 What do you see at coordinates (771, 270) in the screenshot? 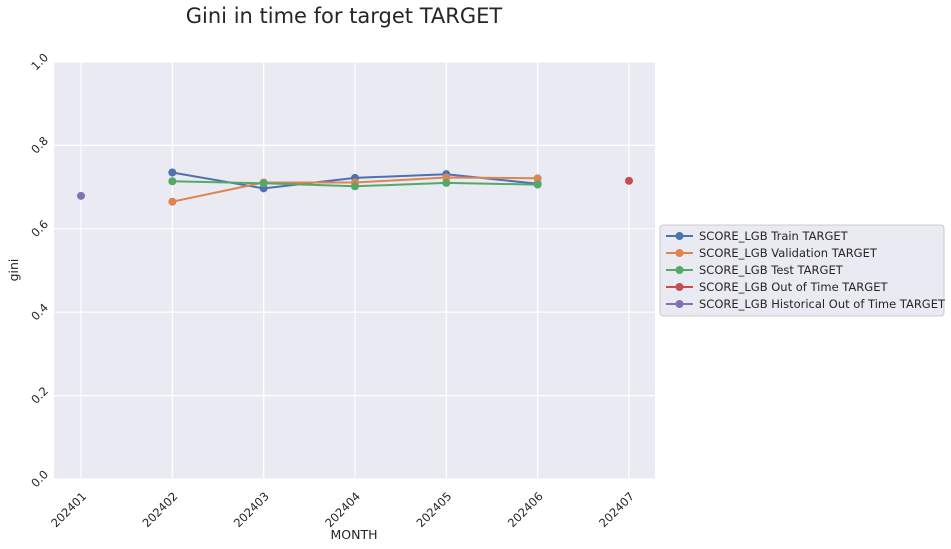
I see `legend-label: SCORE_LGB Test TARGET` at bounding box center [771, 270].